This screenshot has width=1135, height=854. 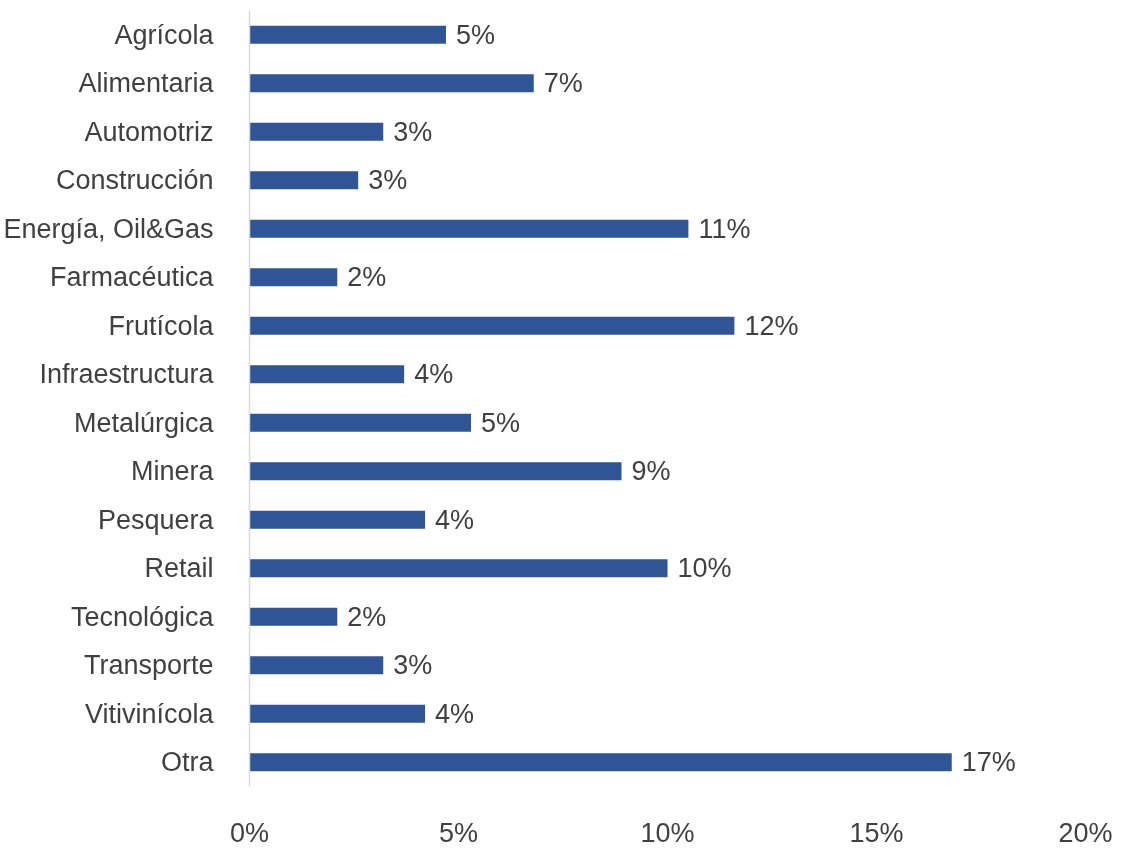 I want to click on data-label: 11%, so click(x=724, y=228).